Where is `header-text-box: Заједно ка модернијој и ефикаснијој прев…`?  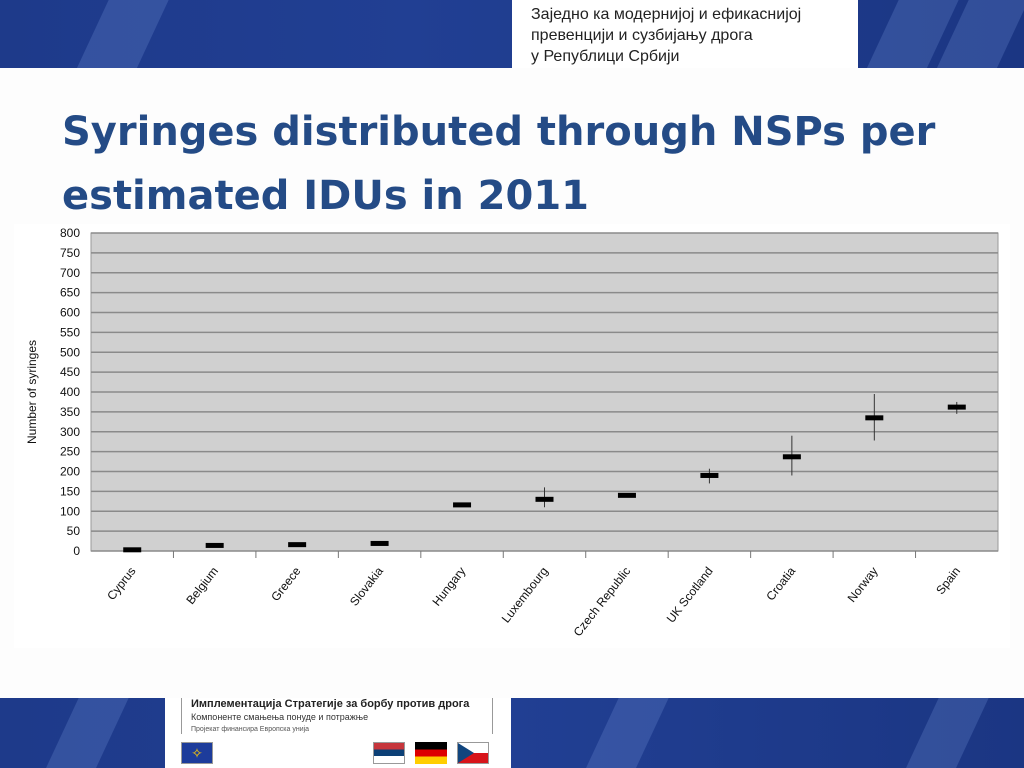
header-text-box: Заједно ка модернијој и ефикаснијој прев… is located at coordinates (685, 34).